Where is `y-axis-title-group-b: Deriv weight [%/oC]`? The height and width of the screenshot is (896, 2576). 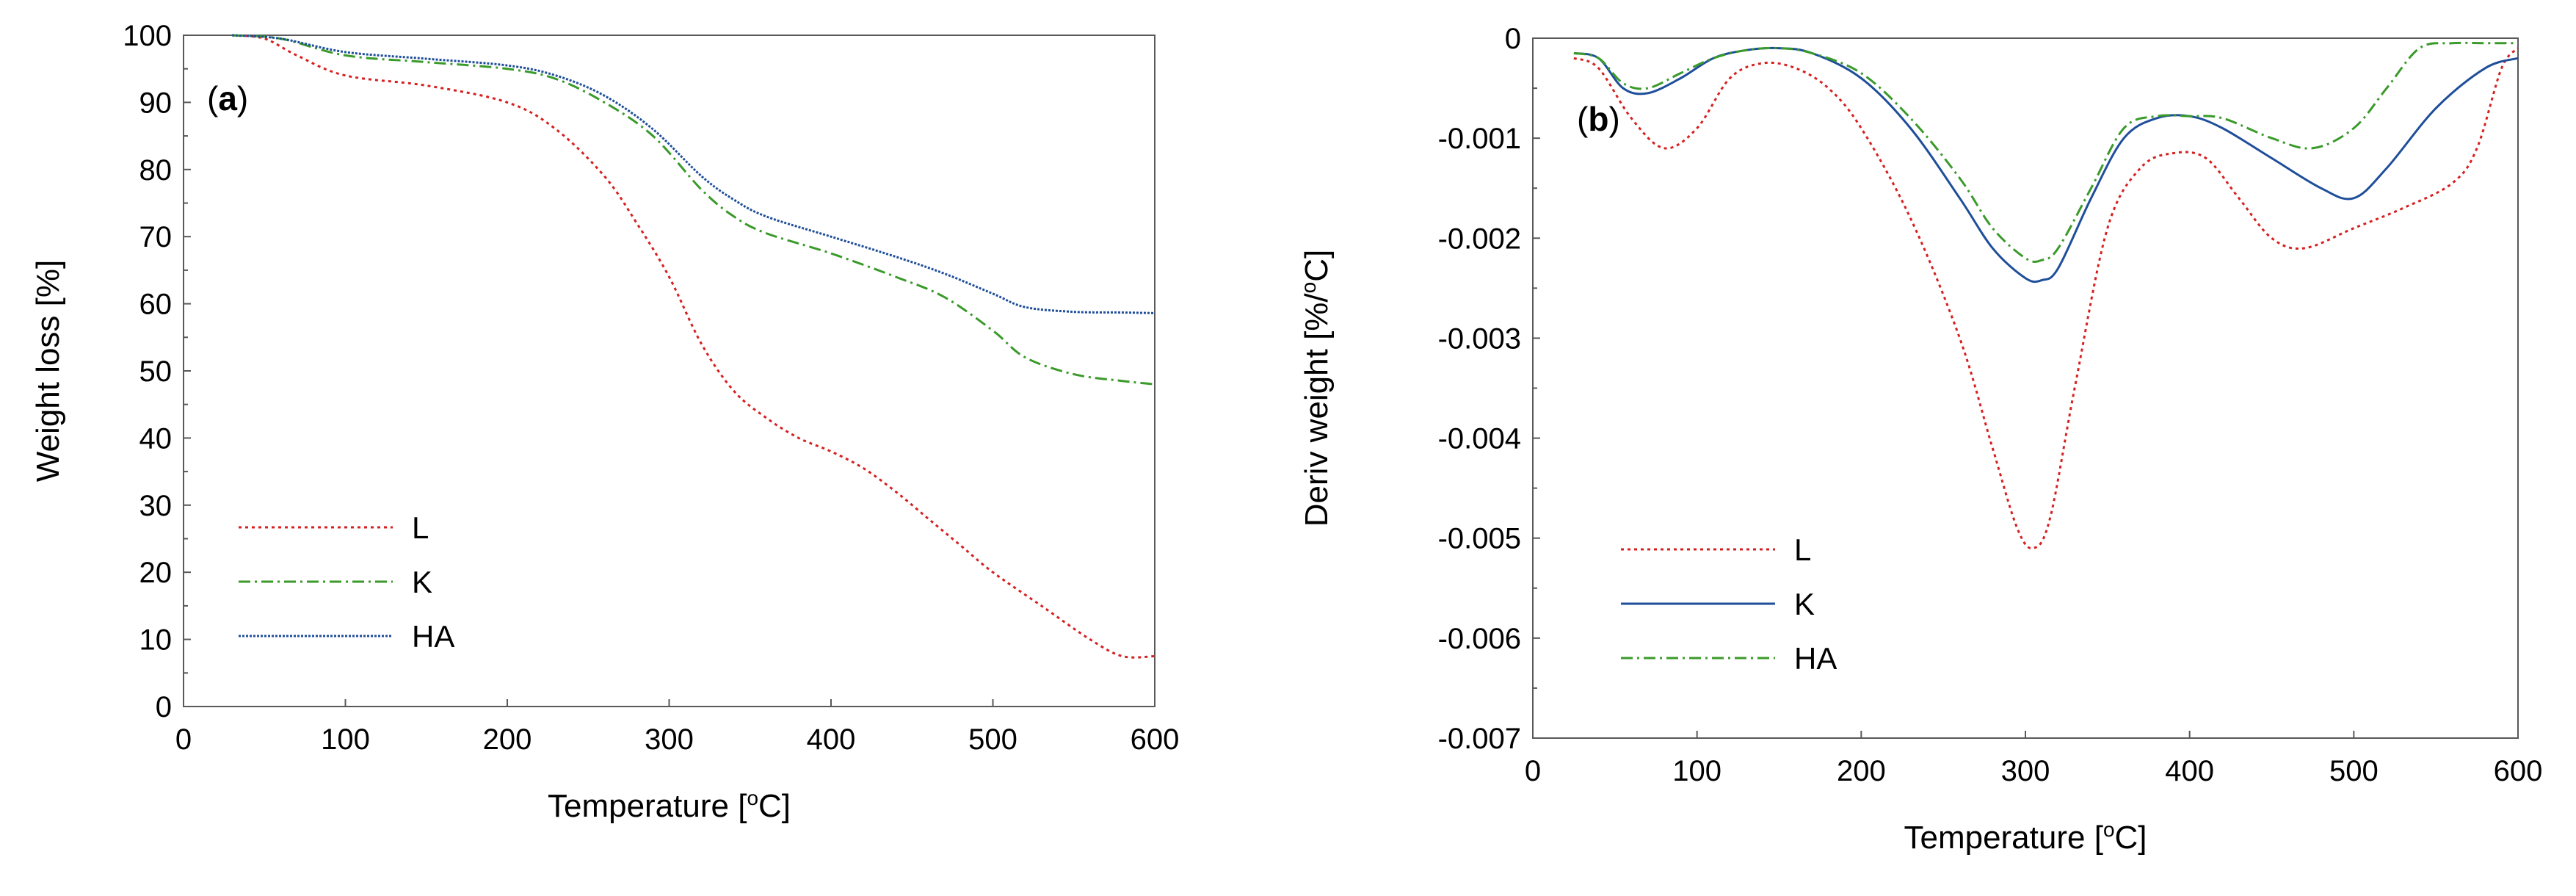 y-axis-title-group-b: Deriv weight [%/oC] is located at coordinates (1316, 388).